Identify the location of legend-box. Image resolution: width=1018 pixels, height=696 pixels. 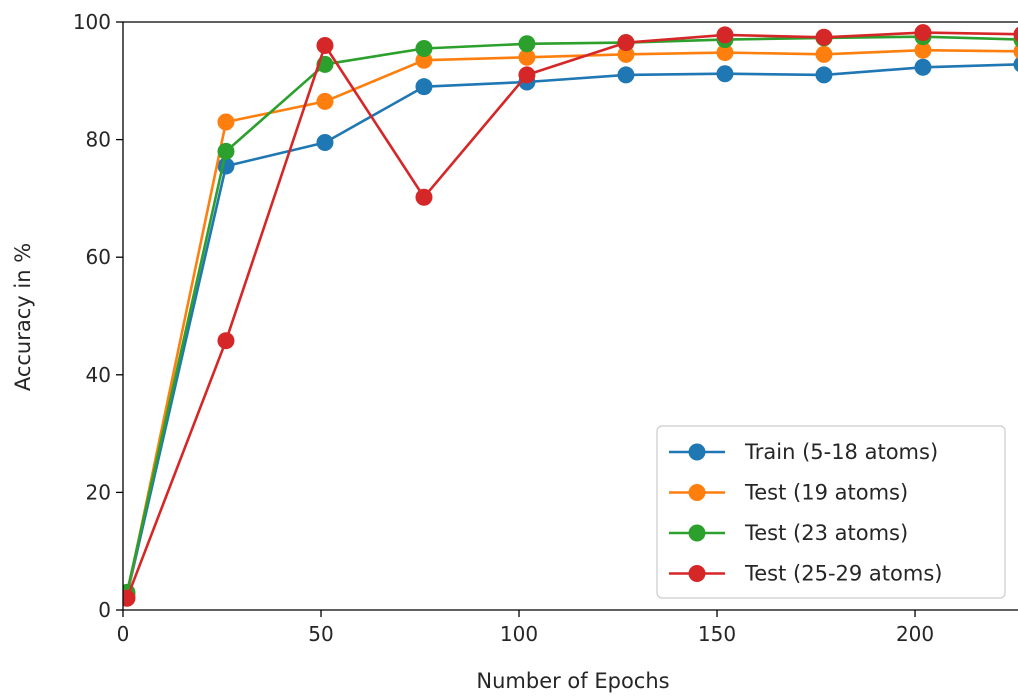
(831, 512).